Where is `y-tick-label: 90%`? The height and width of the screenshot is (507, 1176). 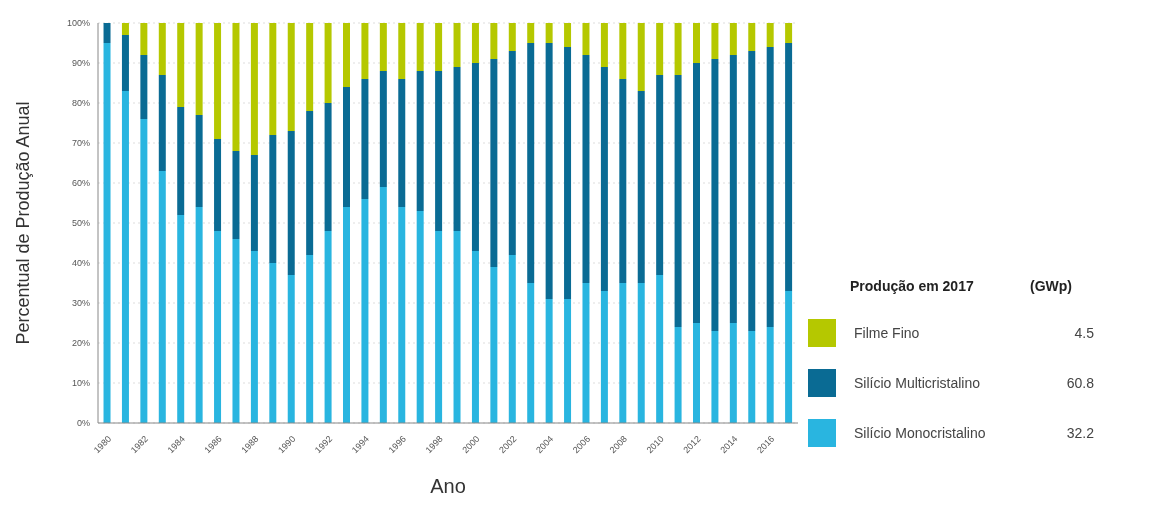
y-tick-label: 90% is located at coordinates (80, 63).